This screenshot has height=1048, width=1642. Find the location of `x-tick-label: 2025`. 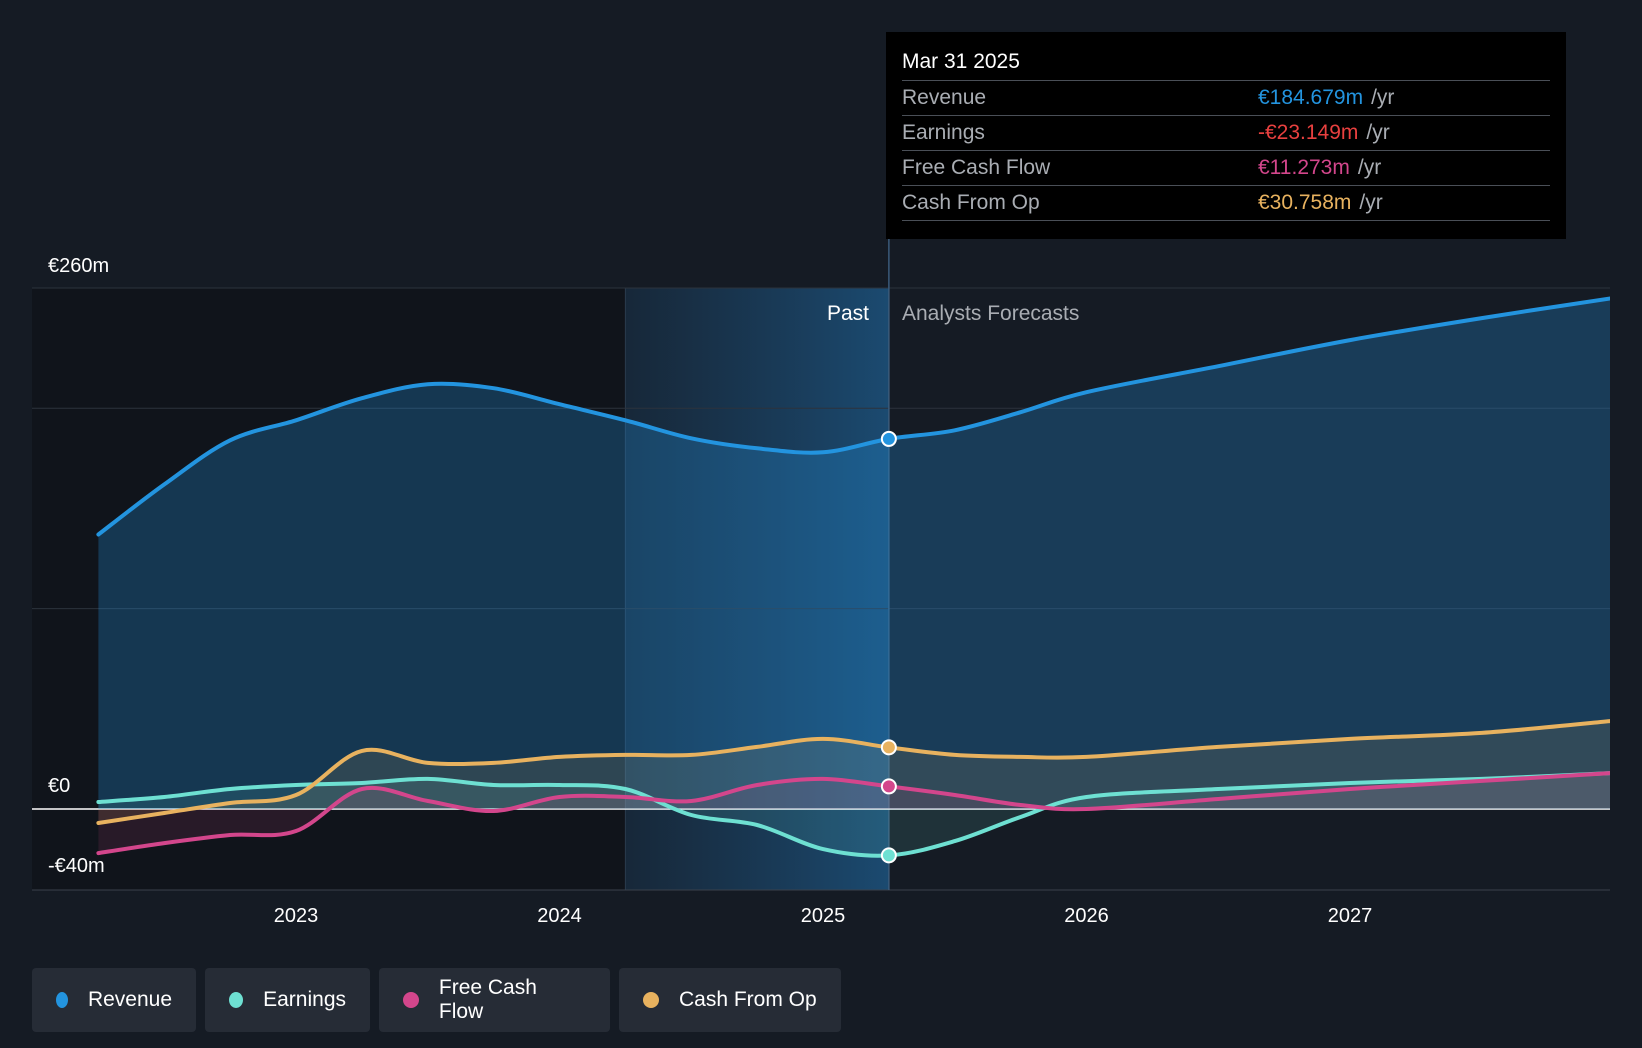

x-tick-label: 2025 is located at coordinates (823, 916).